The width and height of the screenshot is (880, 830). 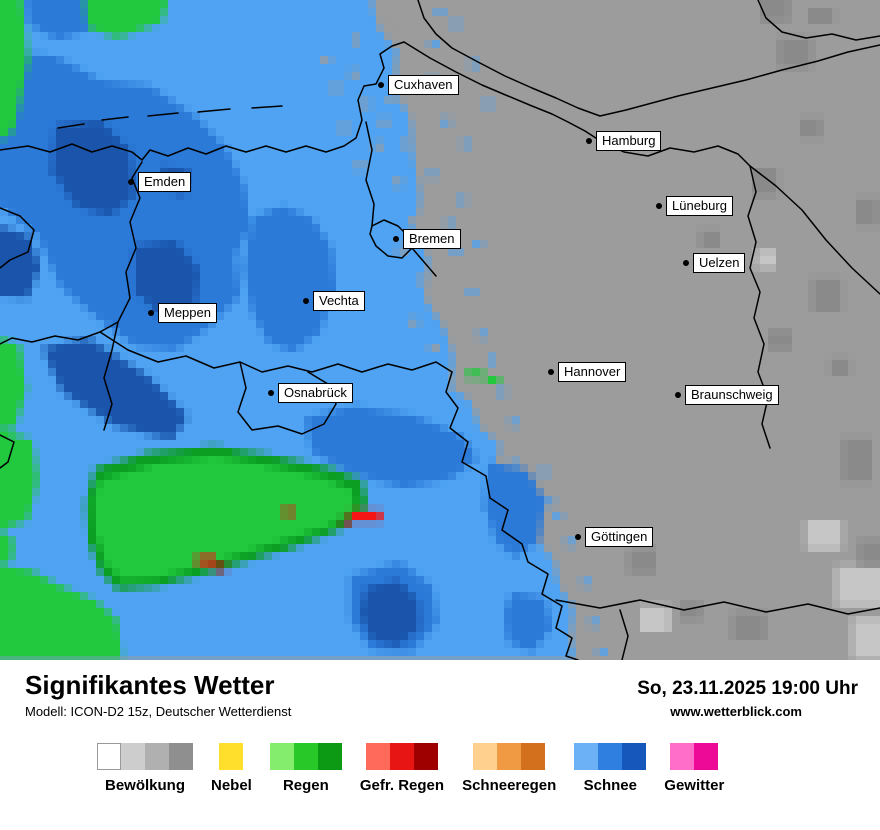 I want to click on city-label: Göttingen, so click(x=619, y=537).